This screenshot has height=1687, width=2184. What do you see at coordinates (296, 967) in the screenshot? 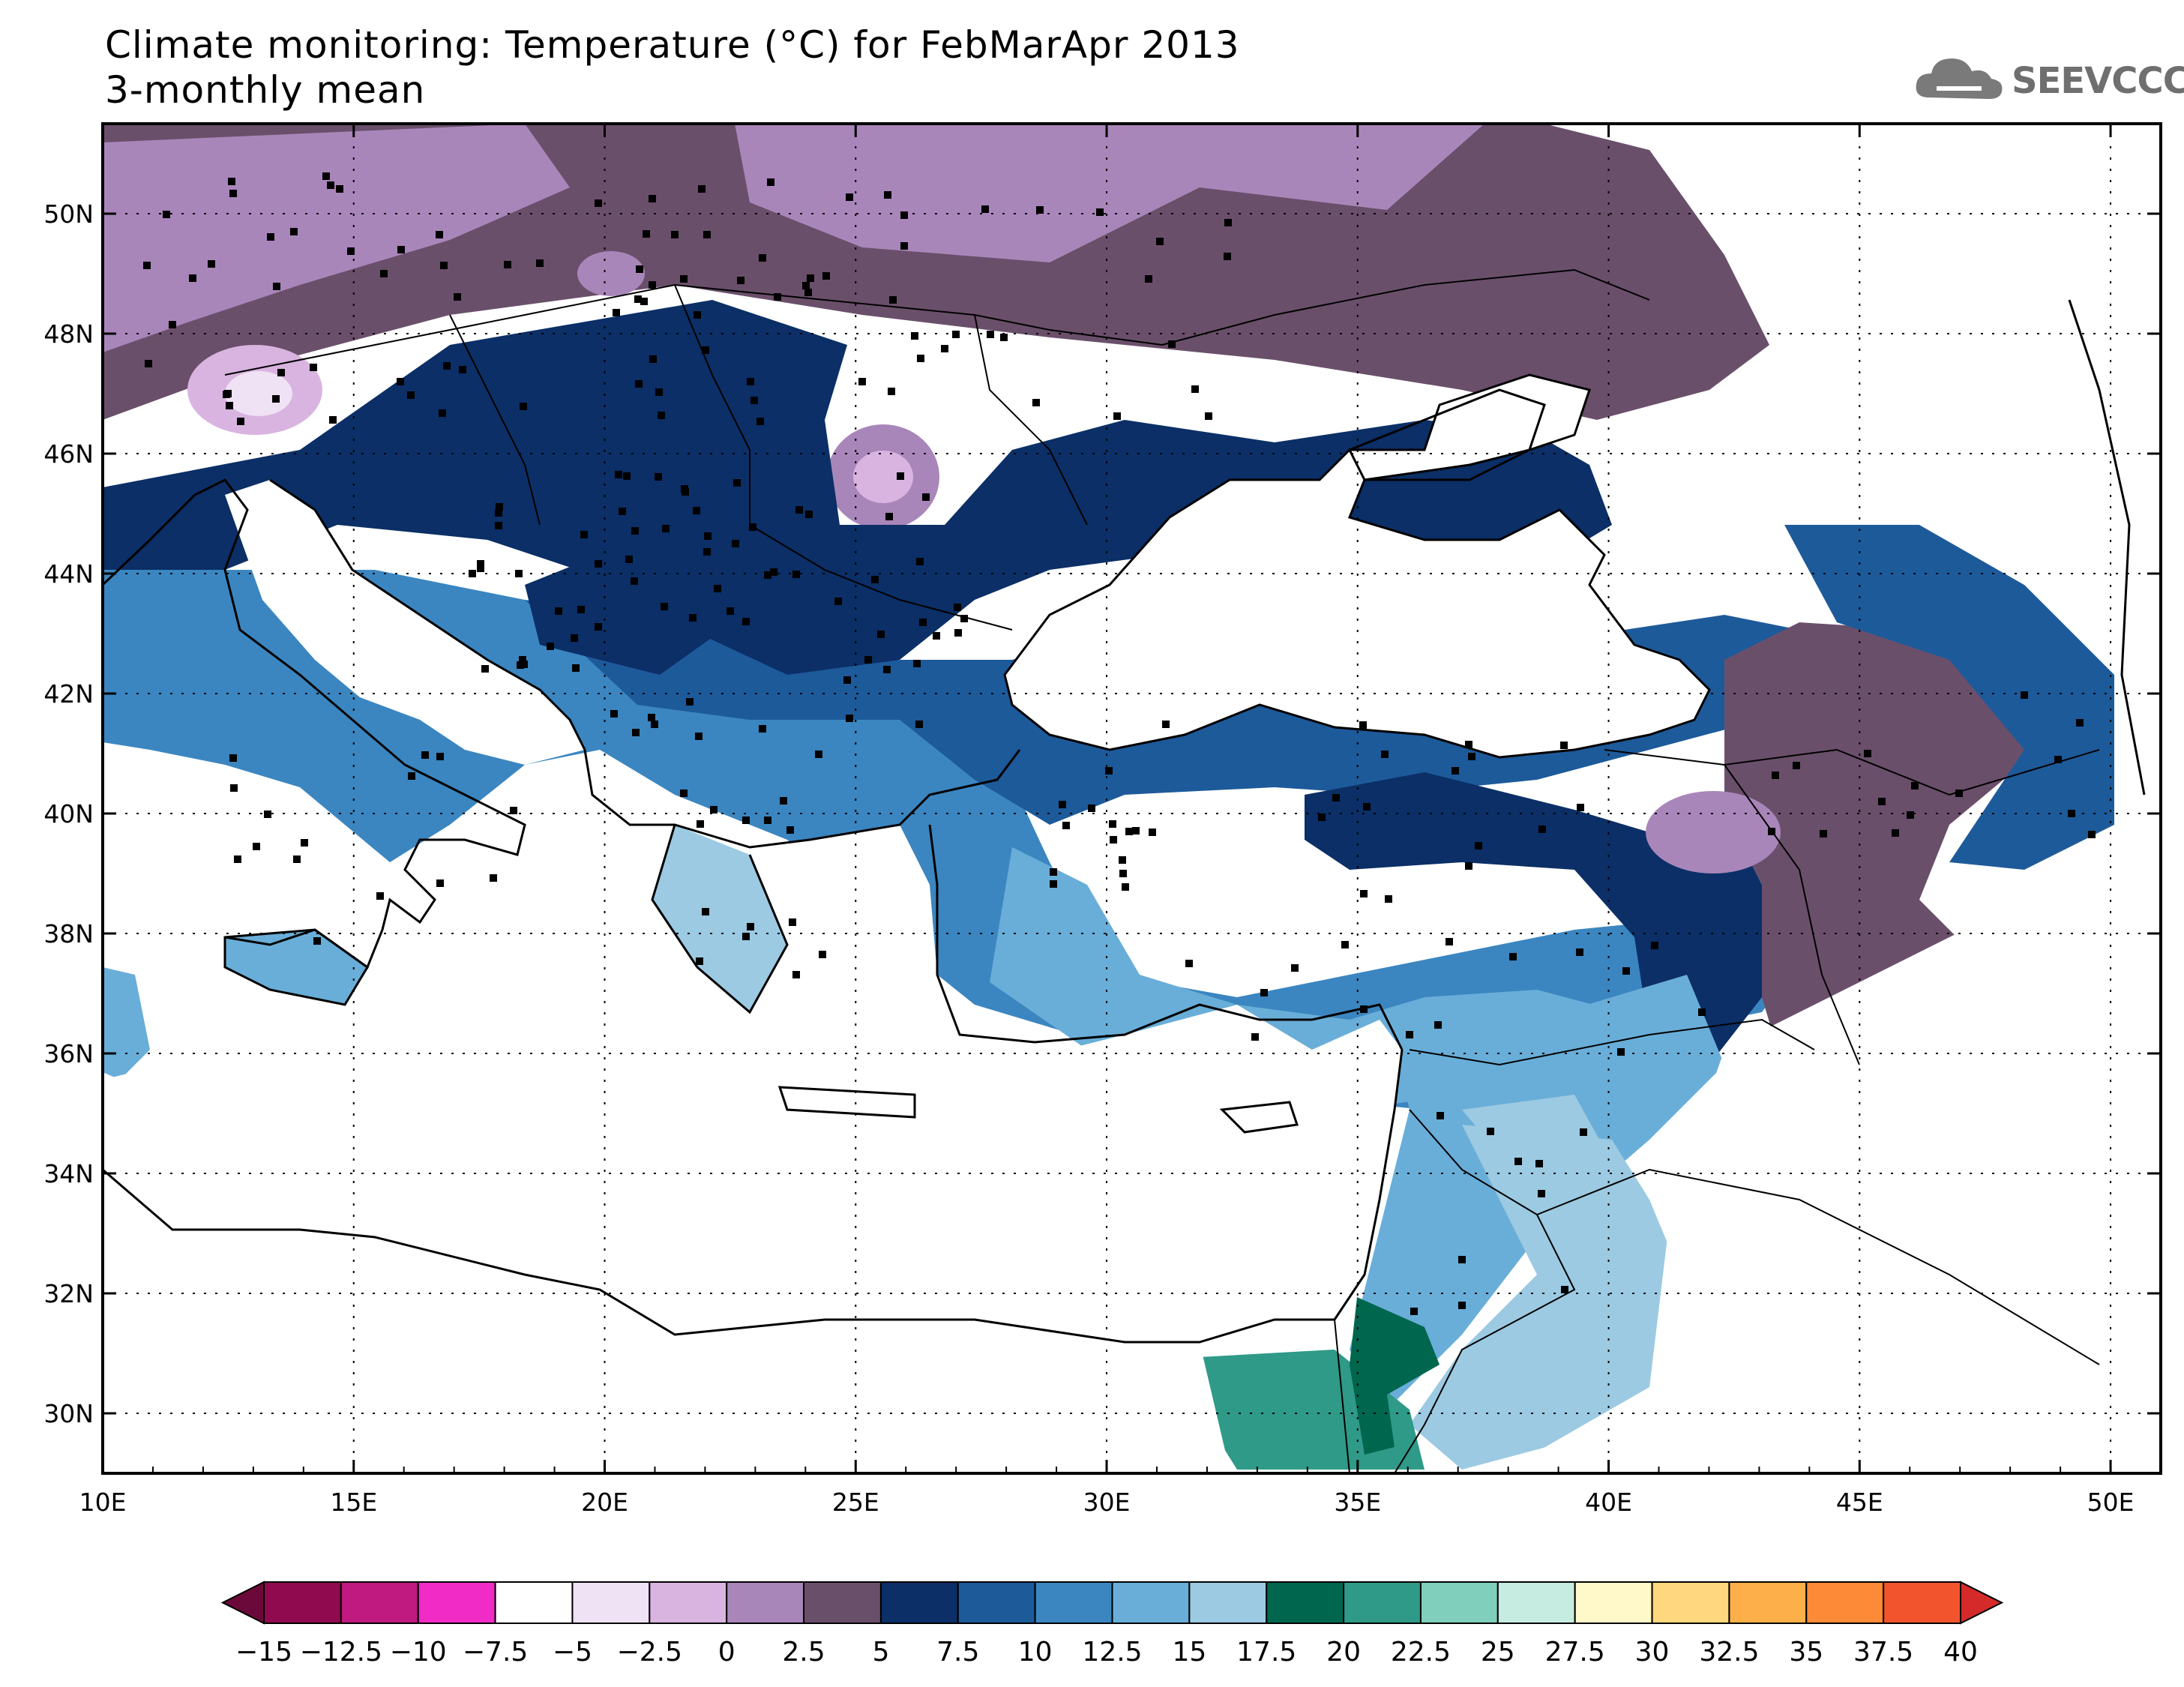
I see `sicily` at bounding box center [296, 967].